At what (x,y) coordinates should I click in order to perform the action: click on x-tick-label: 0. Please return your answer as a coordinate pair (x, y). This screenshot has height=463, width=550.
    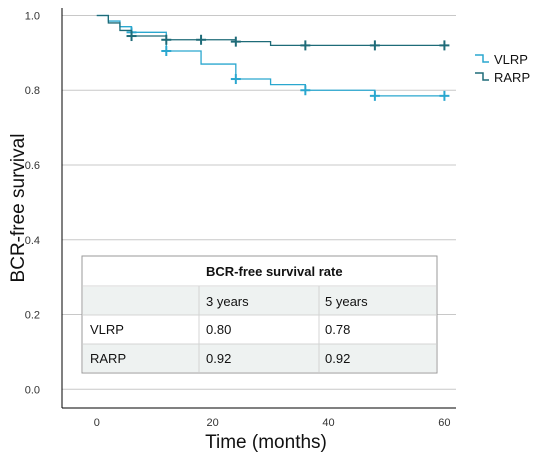
    Looking at the image, I should click on (97, 423).